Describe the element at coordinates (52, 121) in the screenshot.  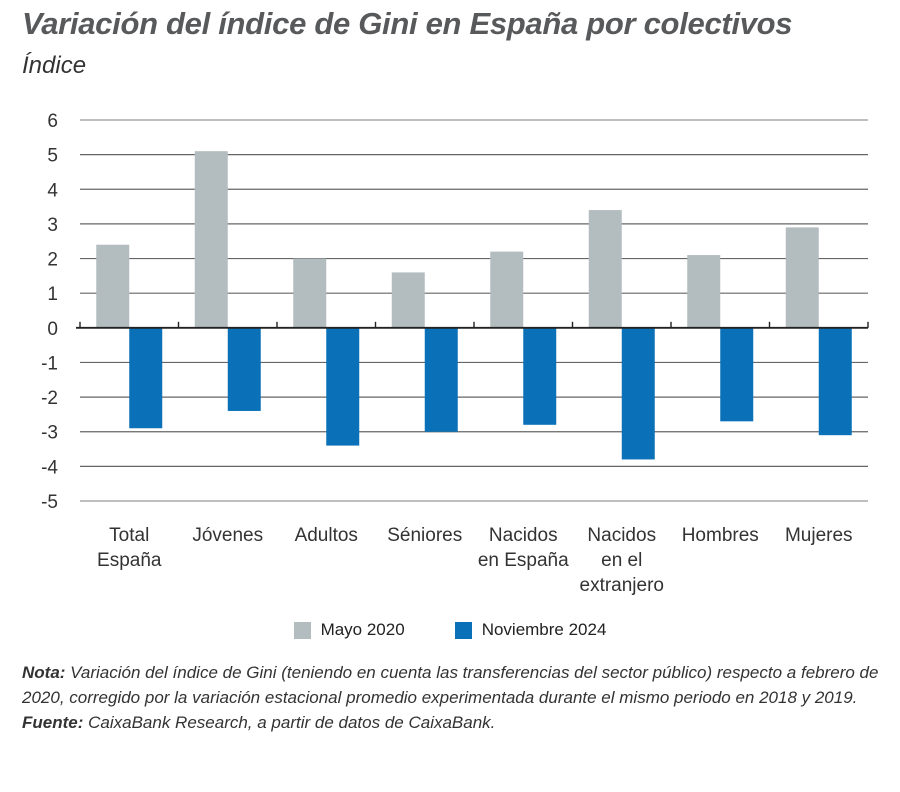
I see `y-tick-label: 6` at that location.